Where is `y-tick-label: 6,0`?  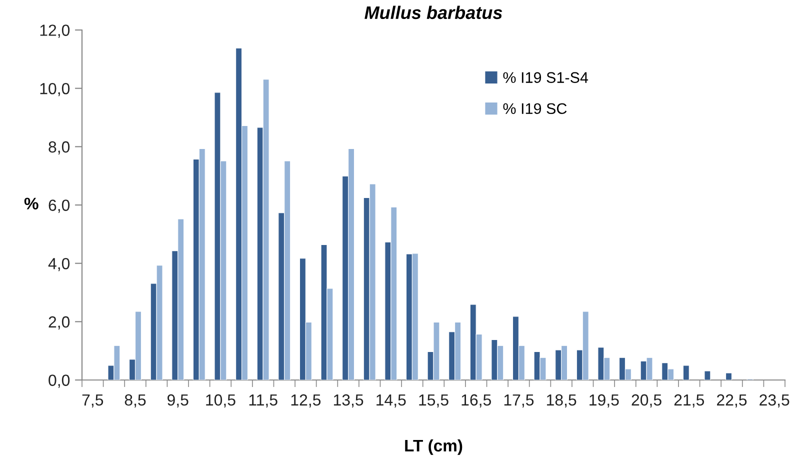
y-tick-label: 6,0 is located at coordinates (59, 206).